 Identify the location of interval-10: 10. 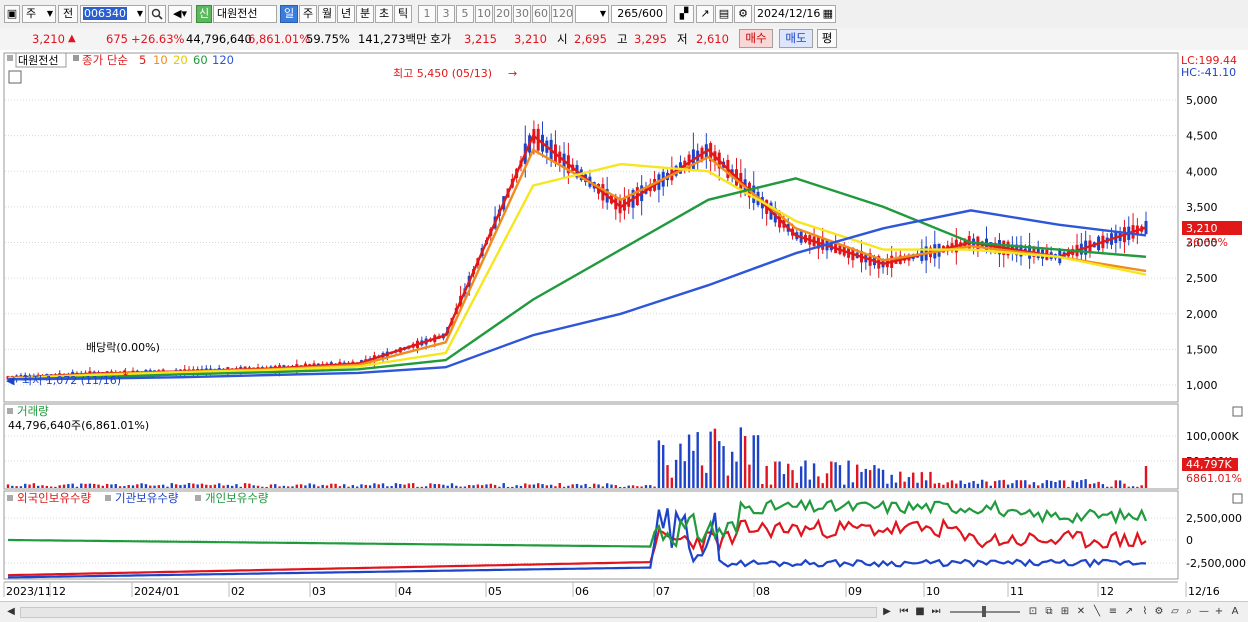
(484, 14).